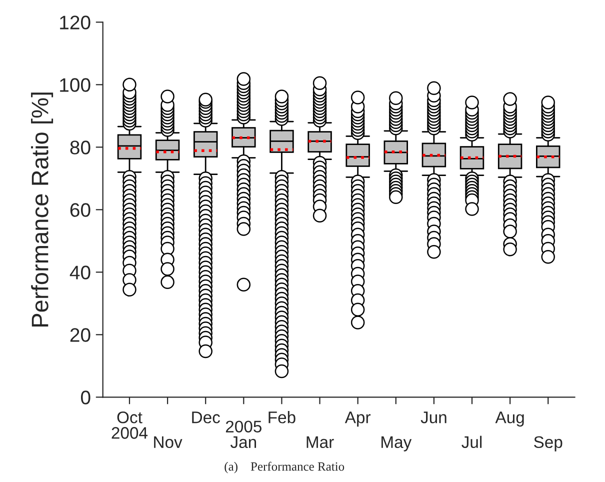 The image size is (605, 482). What do you see at coordinates (320, 442) in the screenshot?
I see `x-tick-label: Mar` at bounding box center [320, 442].